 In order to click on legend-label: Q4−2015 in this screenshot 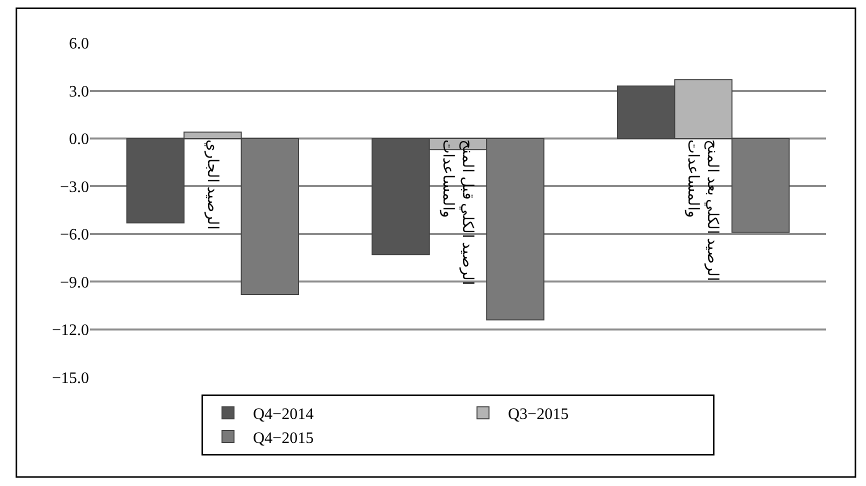, I will do `click(283, 438)`.